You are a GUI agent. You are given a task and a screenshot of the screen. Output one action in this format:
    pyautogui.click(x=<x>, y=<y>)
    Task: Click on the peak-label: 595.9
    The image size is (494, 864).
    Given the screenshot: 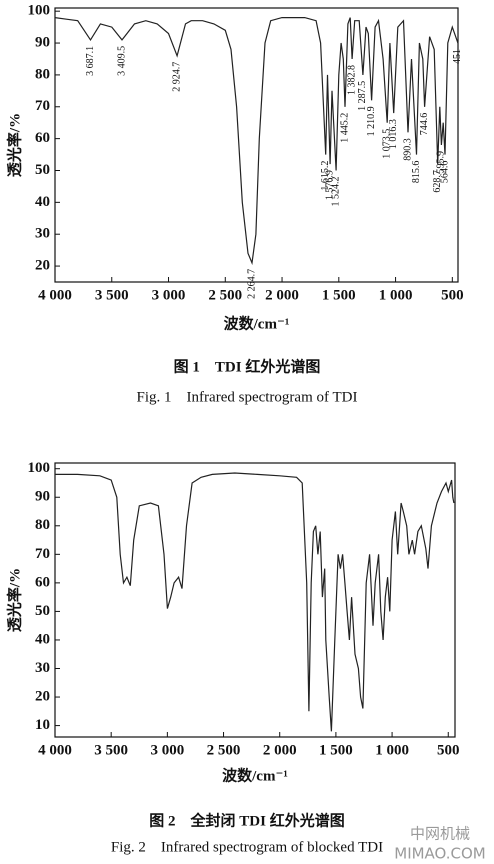 What is the action you would take?
    pyautogui.click(x=441, y=162)
    